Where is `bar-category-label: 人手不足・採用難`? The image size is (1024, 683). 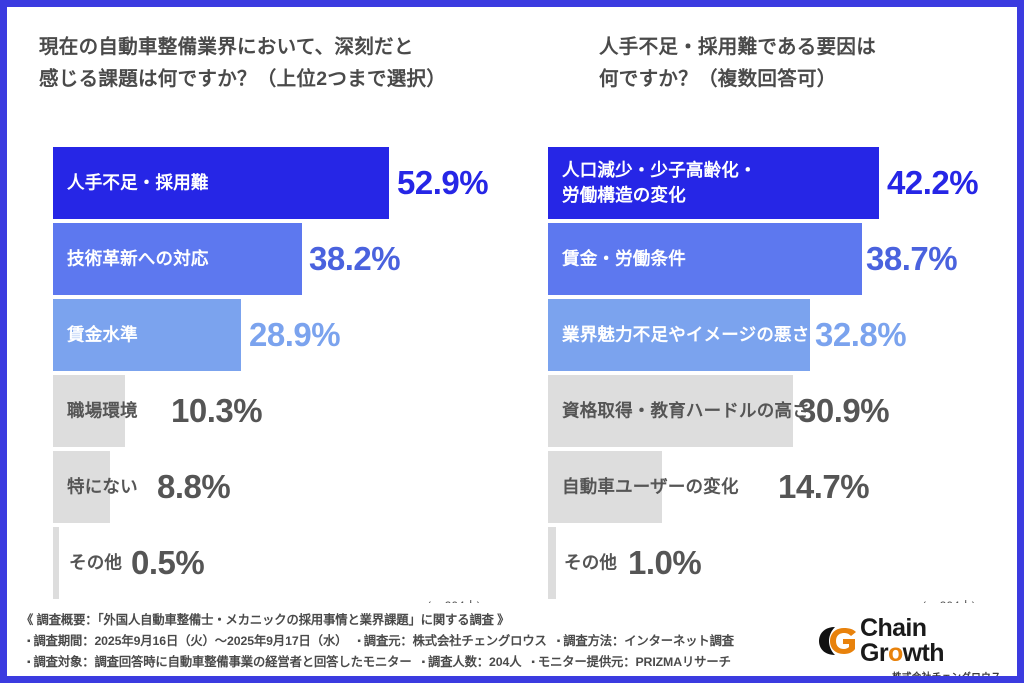 bar-category-label: 人手不足・採用難 is located at coordinates (138, 182).